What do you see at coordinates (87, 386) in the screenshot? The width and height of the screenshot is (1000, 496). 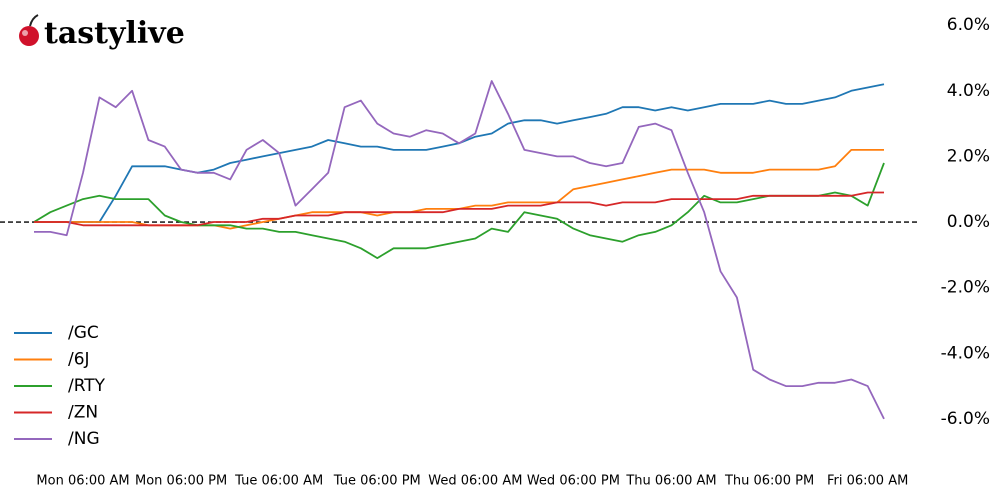 I see `legend-label: /RTY` at bounding box center [87, 386].